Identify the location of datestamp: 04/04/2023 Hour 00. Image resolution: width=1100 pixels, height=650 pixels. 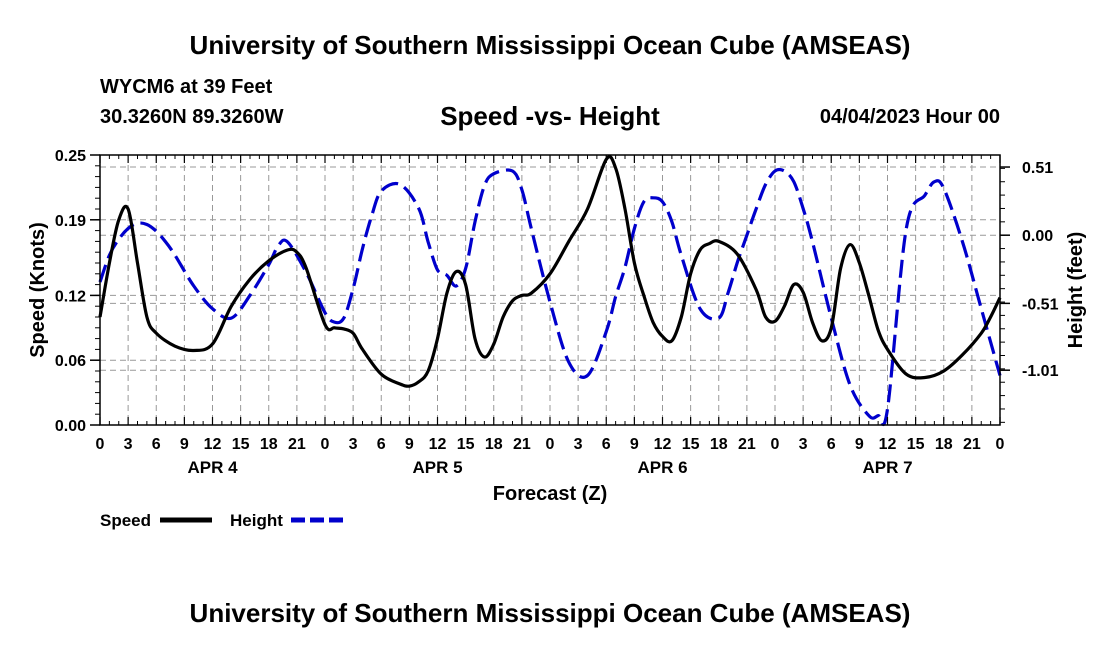
(909, 117).